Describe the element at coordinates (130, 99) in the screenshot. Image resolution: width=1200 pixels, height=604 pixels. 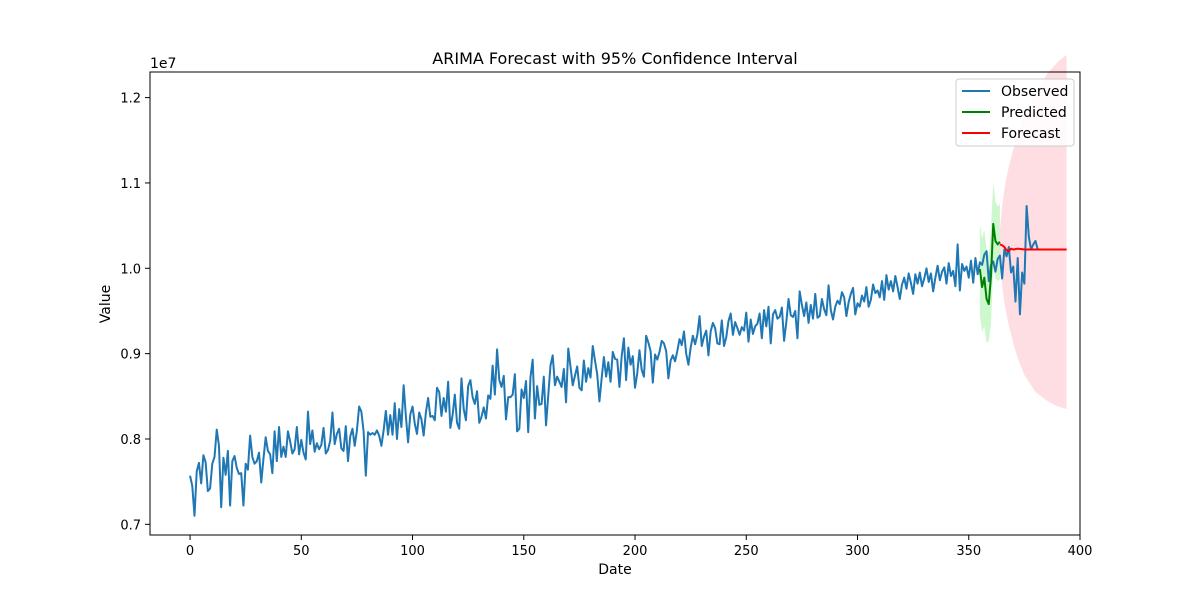
I see `y-tick-label: 1.2` at that location.